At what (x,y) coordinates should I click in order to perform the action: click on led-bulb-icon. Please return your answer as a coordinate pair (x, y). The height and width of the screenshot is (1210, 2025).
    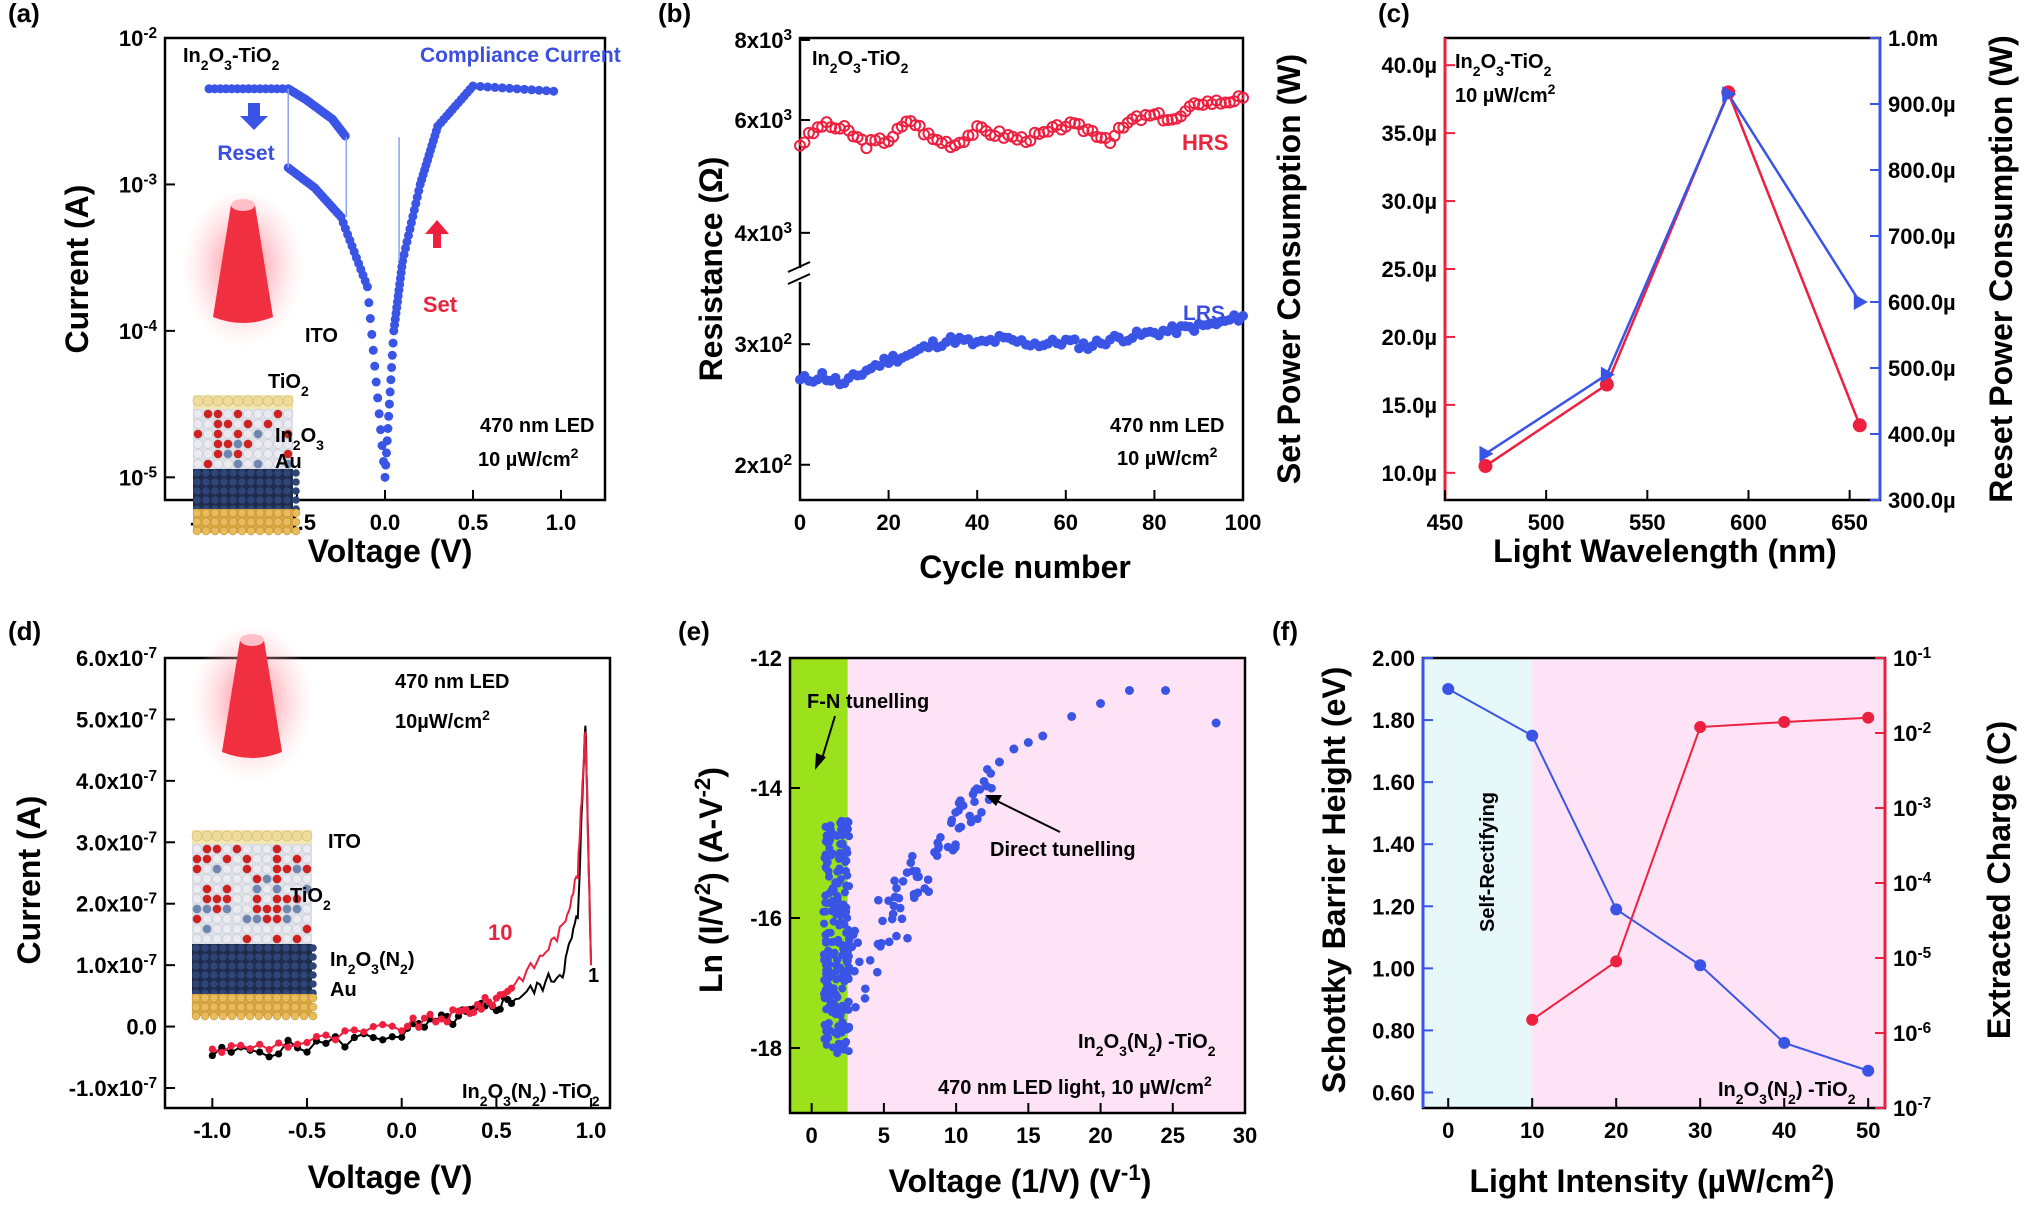
    Looking at the image, I should click on (243, 264).